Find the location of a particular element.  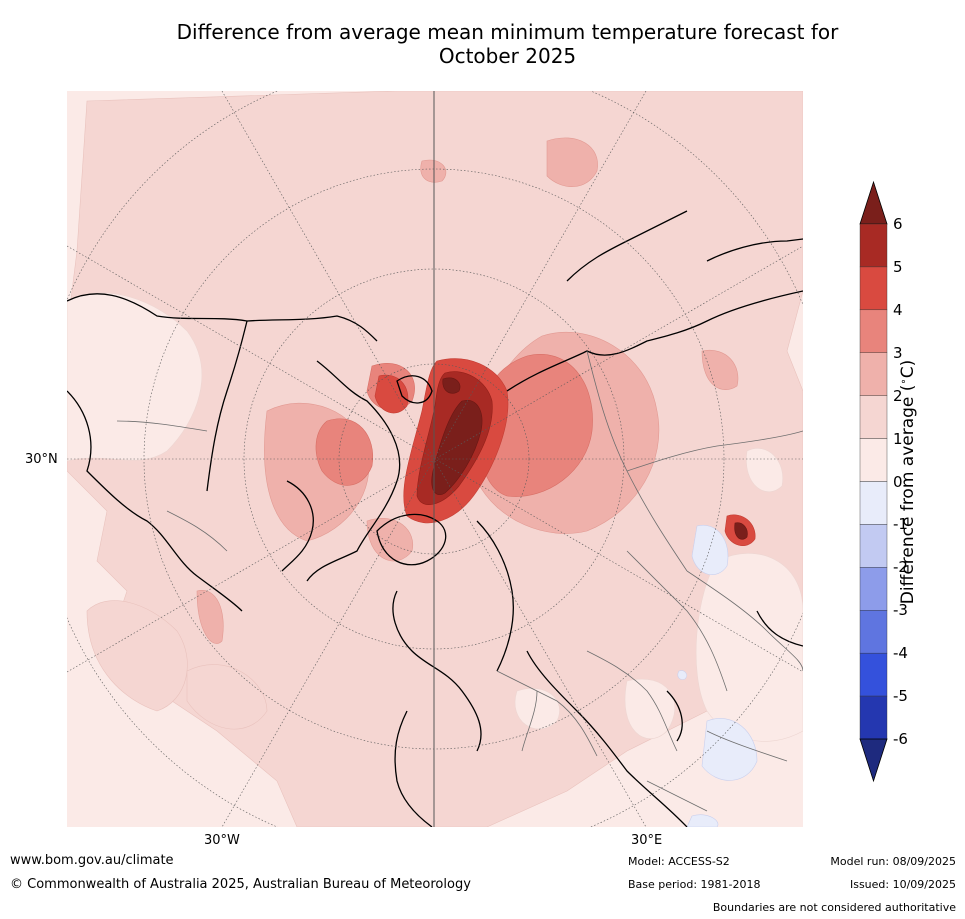

model-text: Model: ACCESS-S2 is located at coordinates (679, 861).